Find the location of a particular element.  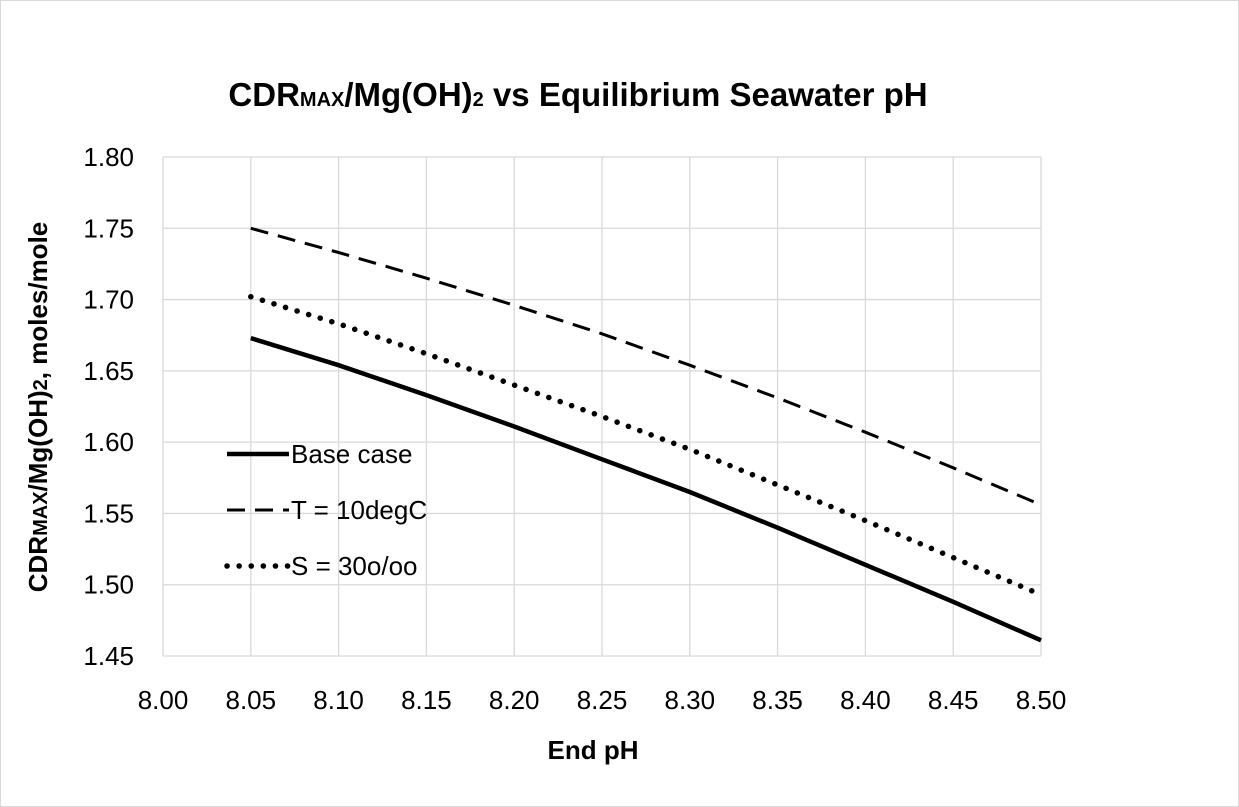

y-tick-label: 1.75 is located at coordinates (108, 228).